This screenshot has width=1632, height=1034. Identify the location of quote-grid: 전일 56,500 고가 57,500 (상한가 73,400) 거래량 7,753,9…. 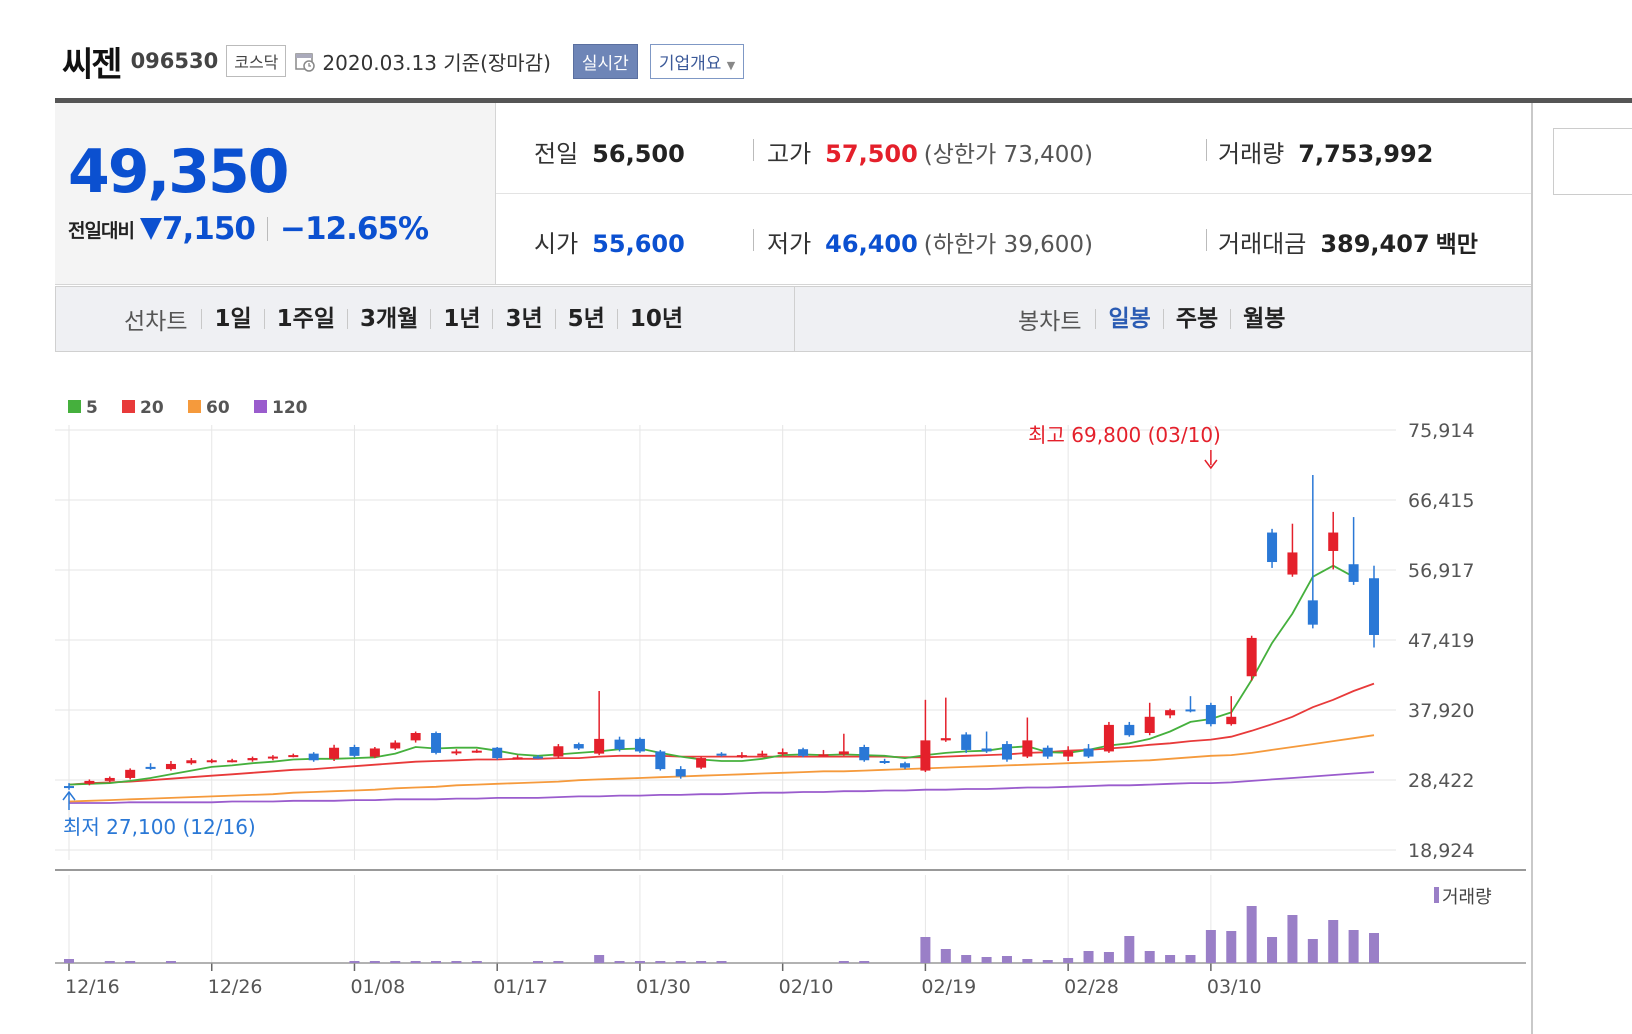
(1014, 193).